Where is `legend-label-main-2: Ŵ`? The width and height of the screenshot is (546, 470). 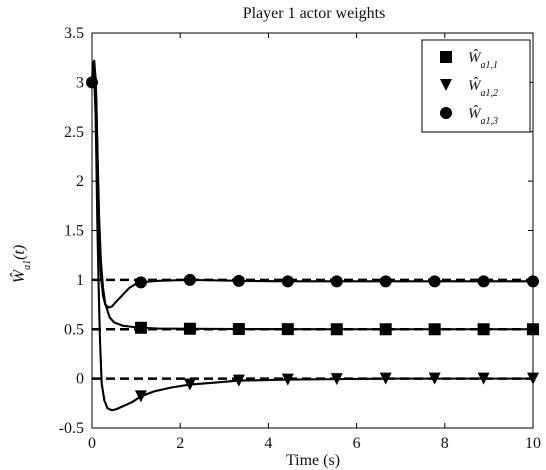 legend-label-main-2: Ŵ is located at coordinates (475, 85).